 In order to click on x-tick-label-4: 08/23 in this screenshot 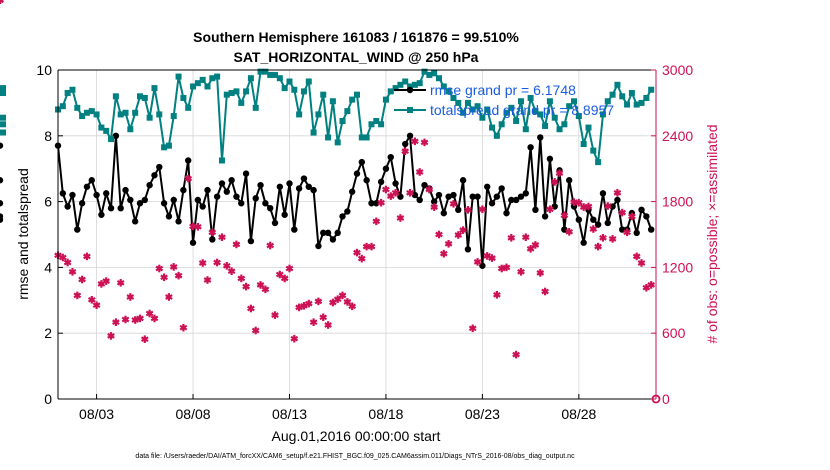, I will do `click(482, 414)`.